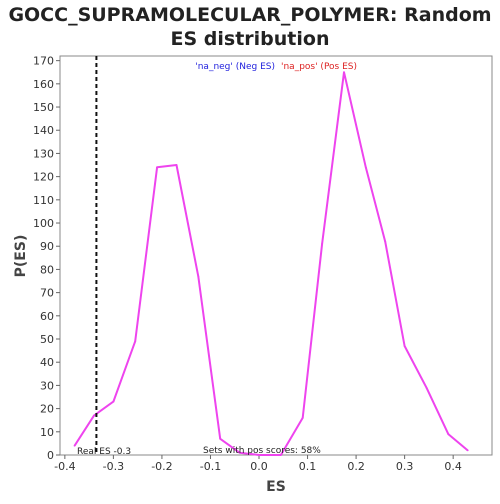 This screenshot has width=500, height=504. Describe the element at coordinates (47, 432) in the screenshot. I see `y-tick-label: 10` at that location.